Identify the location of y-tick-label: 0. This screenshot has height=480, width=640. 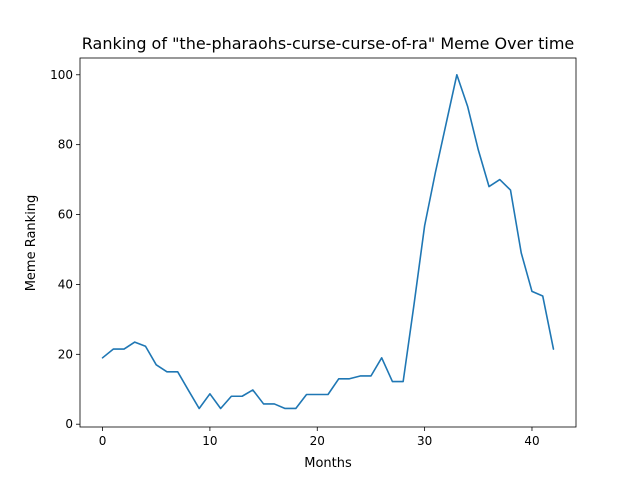
(69, 424).